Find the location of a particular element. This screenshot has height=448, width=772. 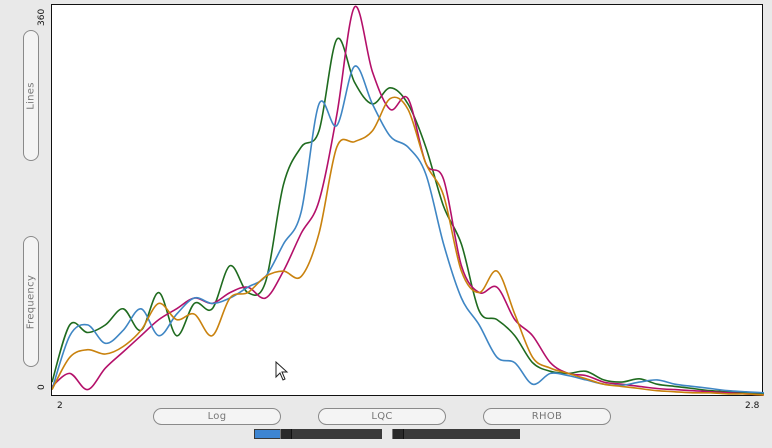

lqc-button-label: LQC is located at coordinates (382, 416).